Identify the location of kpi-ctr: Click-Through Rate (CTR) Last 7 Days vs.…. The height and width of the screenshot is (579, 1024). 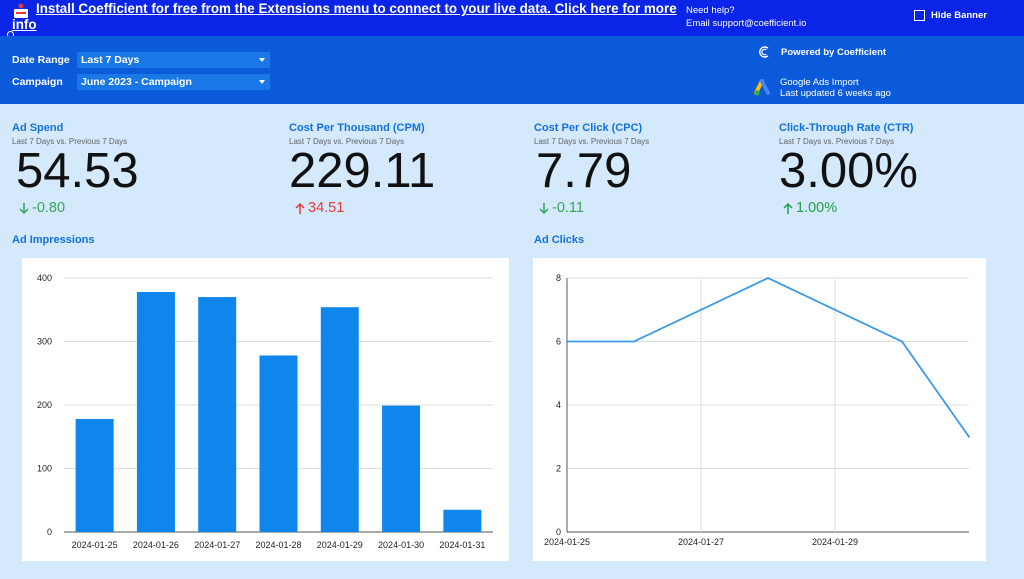
(848, 169).